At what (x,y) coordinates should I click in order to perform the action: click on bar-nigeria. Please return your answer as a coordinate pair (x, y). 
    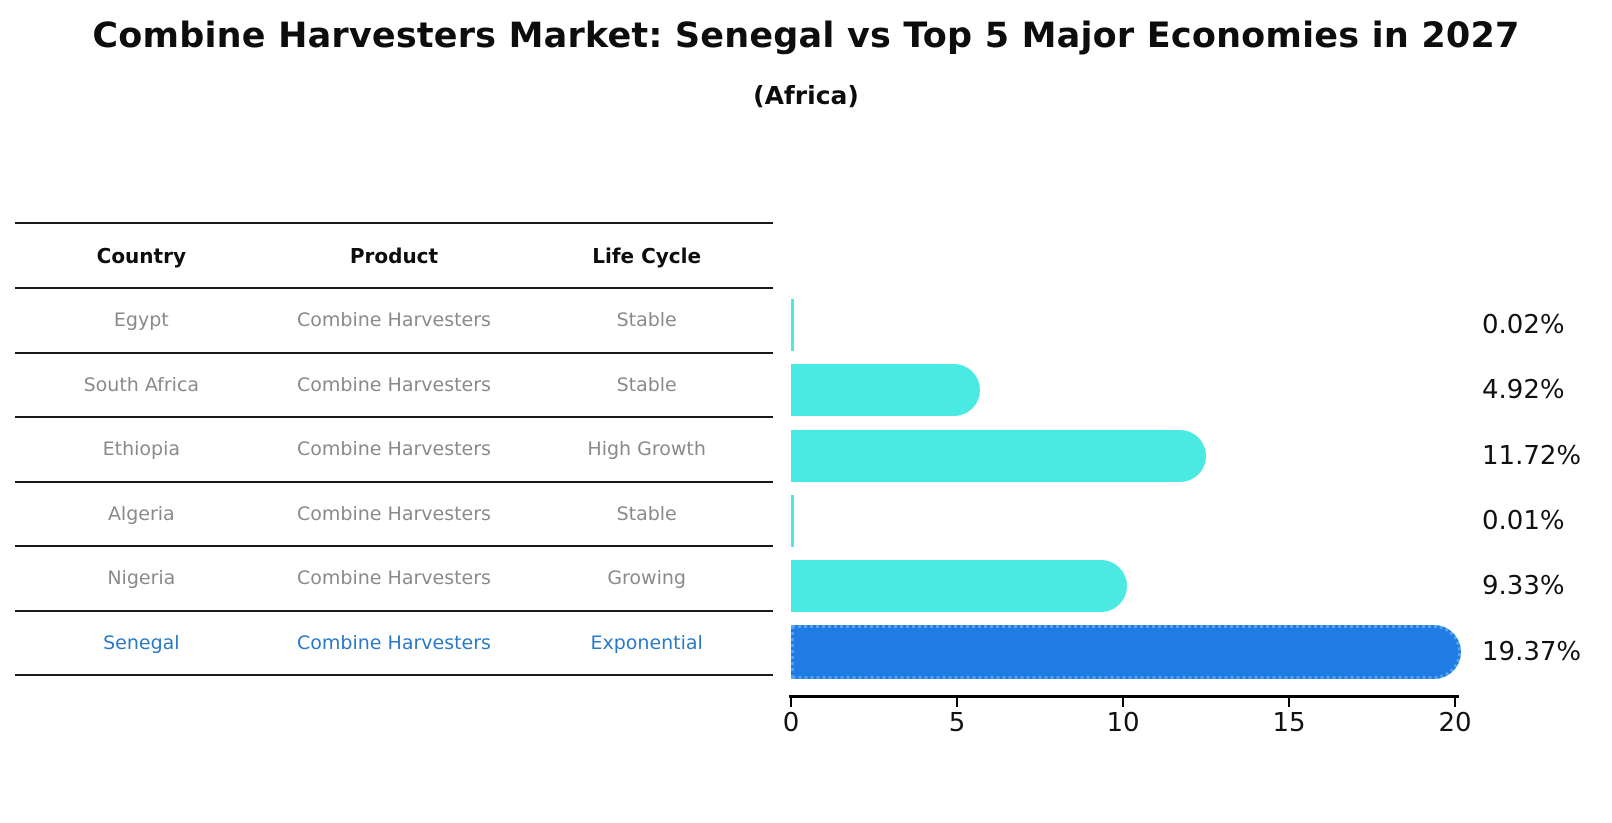
    Looking at the image, I should click on (959, 586).